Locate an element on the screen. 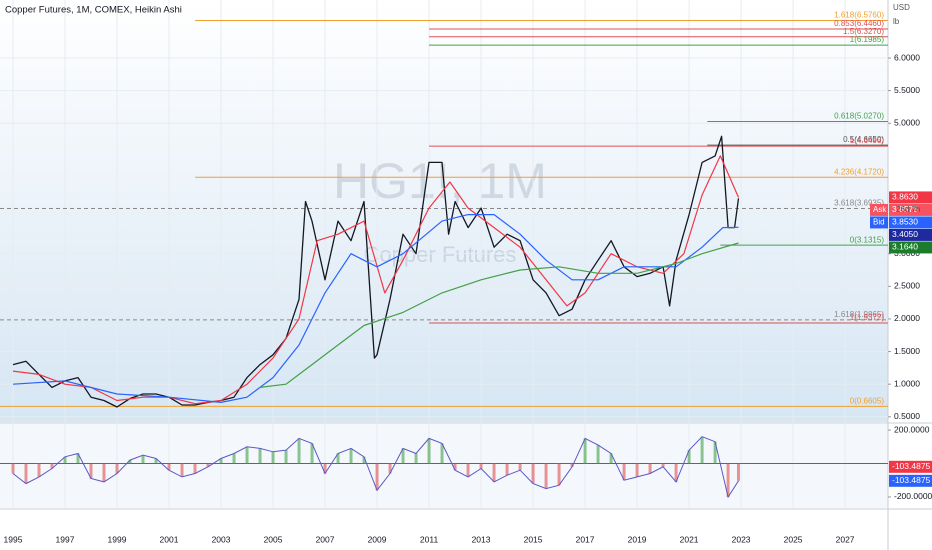 This screenshot has width=932, height=550. x-tick-label: 2009 is located at coordinates (377, 539).